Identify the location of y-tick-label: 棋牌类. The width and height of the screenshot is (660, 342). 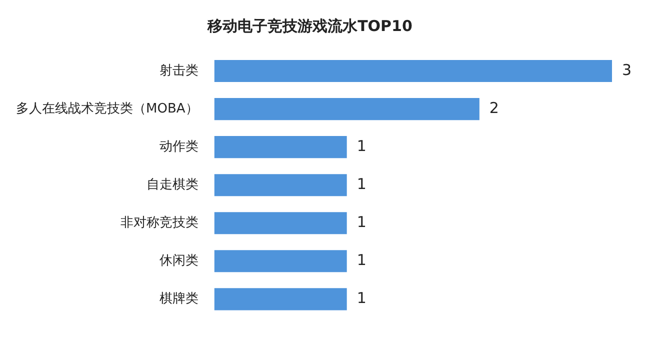
(178, 299).